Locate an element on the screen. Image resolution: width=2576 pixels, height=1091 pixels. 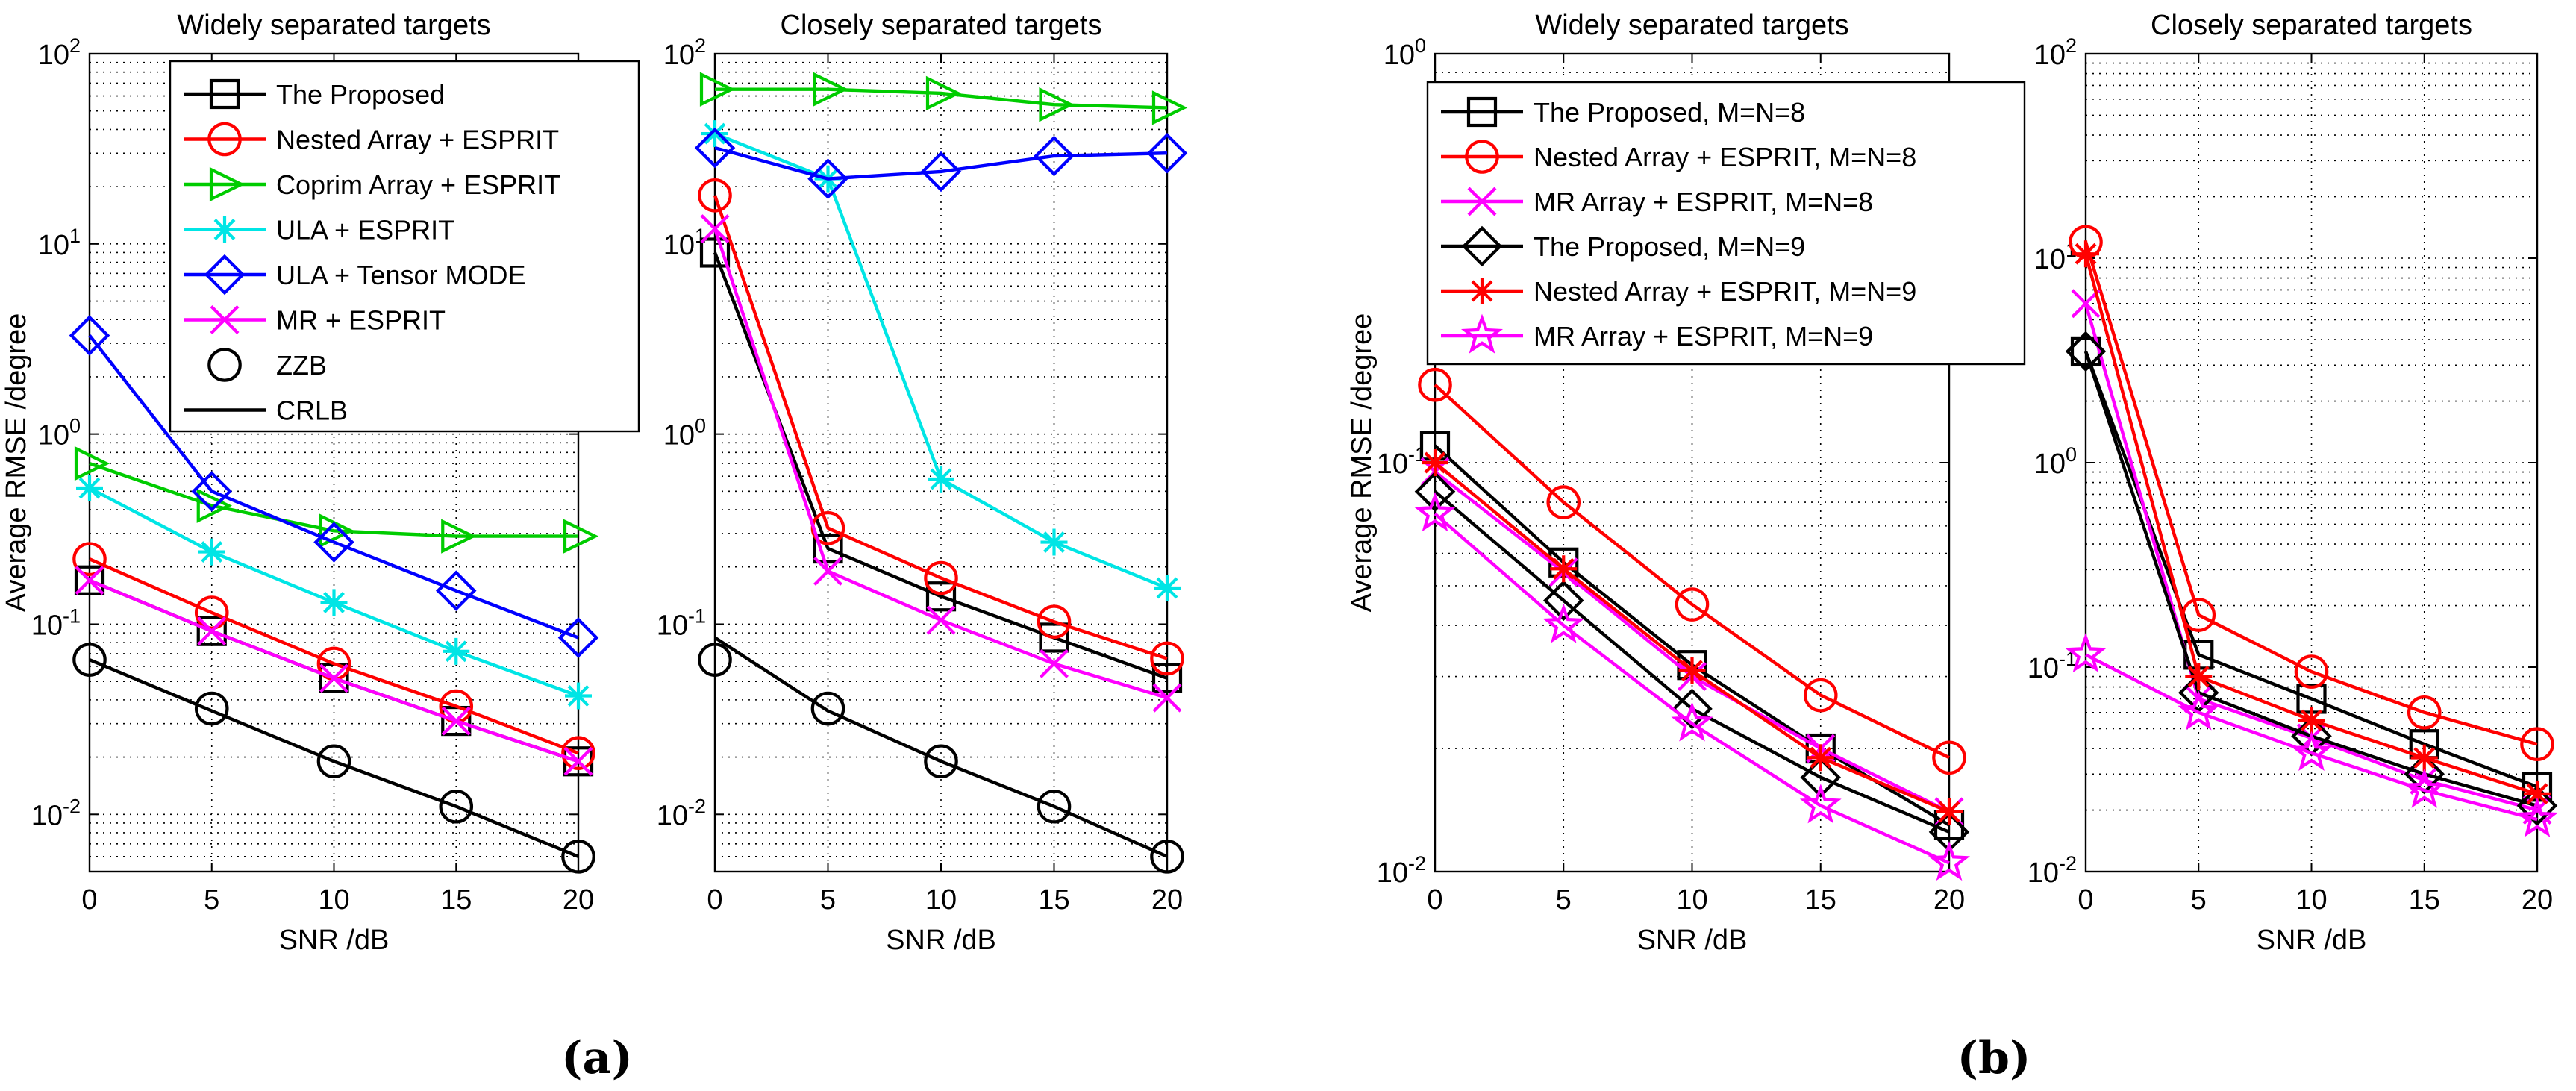
legend-label: ULA + Tensor MODE is located at coordinates (400, 275).